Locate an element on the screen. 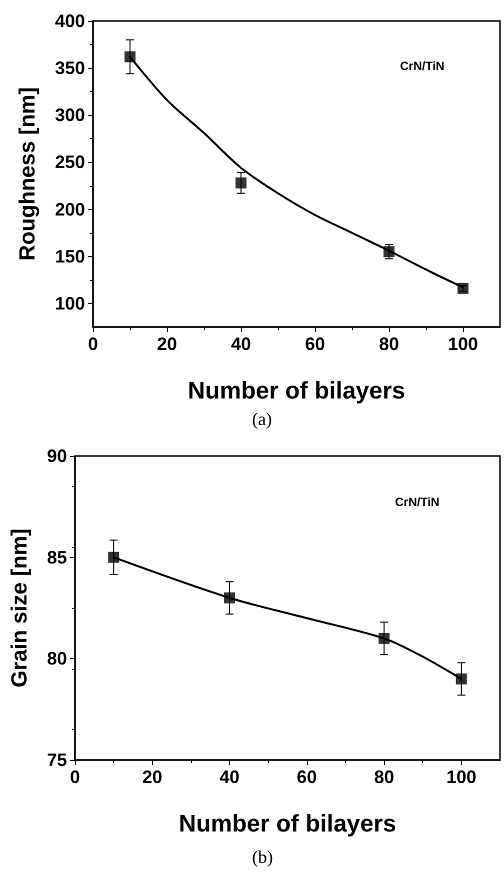 This screenshot has width=504, height=873. y-axis-title: Grain size [nm] is located at coordinates (19, 608).